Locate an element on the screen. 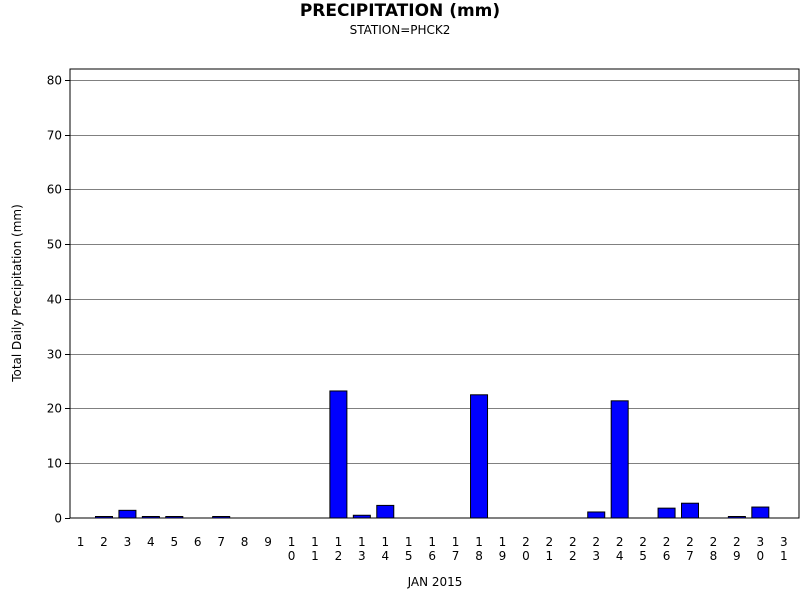 This screenshot has width=800, height=600. y-tick-label: 0 is located at coordinates (58, 519).